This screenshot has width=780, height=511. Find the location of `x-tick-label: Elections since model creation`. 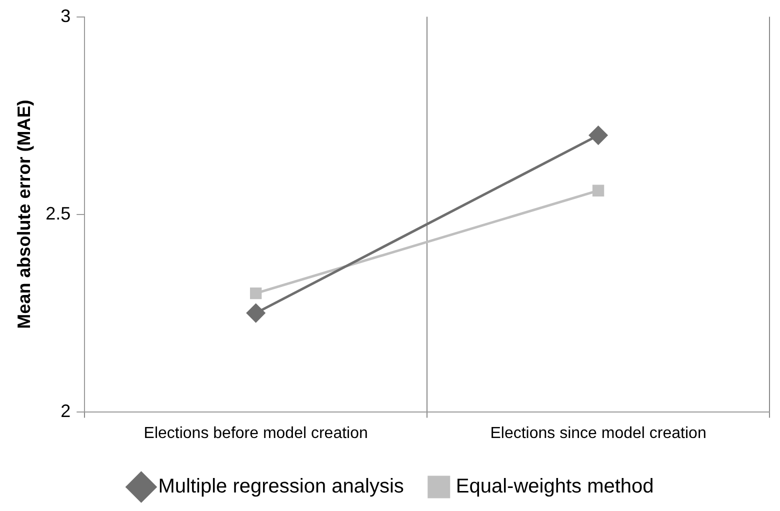

x-tick-label: Elections since model creation is located at coordinates (598, 433).